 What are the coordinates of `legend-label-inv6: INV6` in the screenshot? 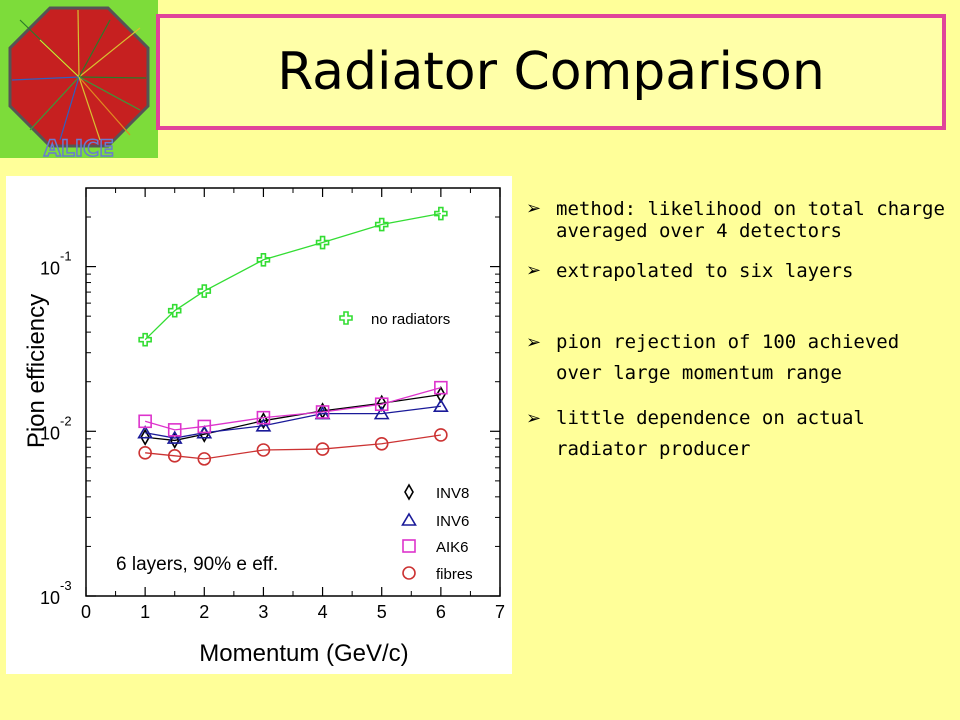 It's located at (452, 521).